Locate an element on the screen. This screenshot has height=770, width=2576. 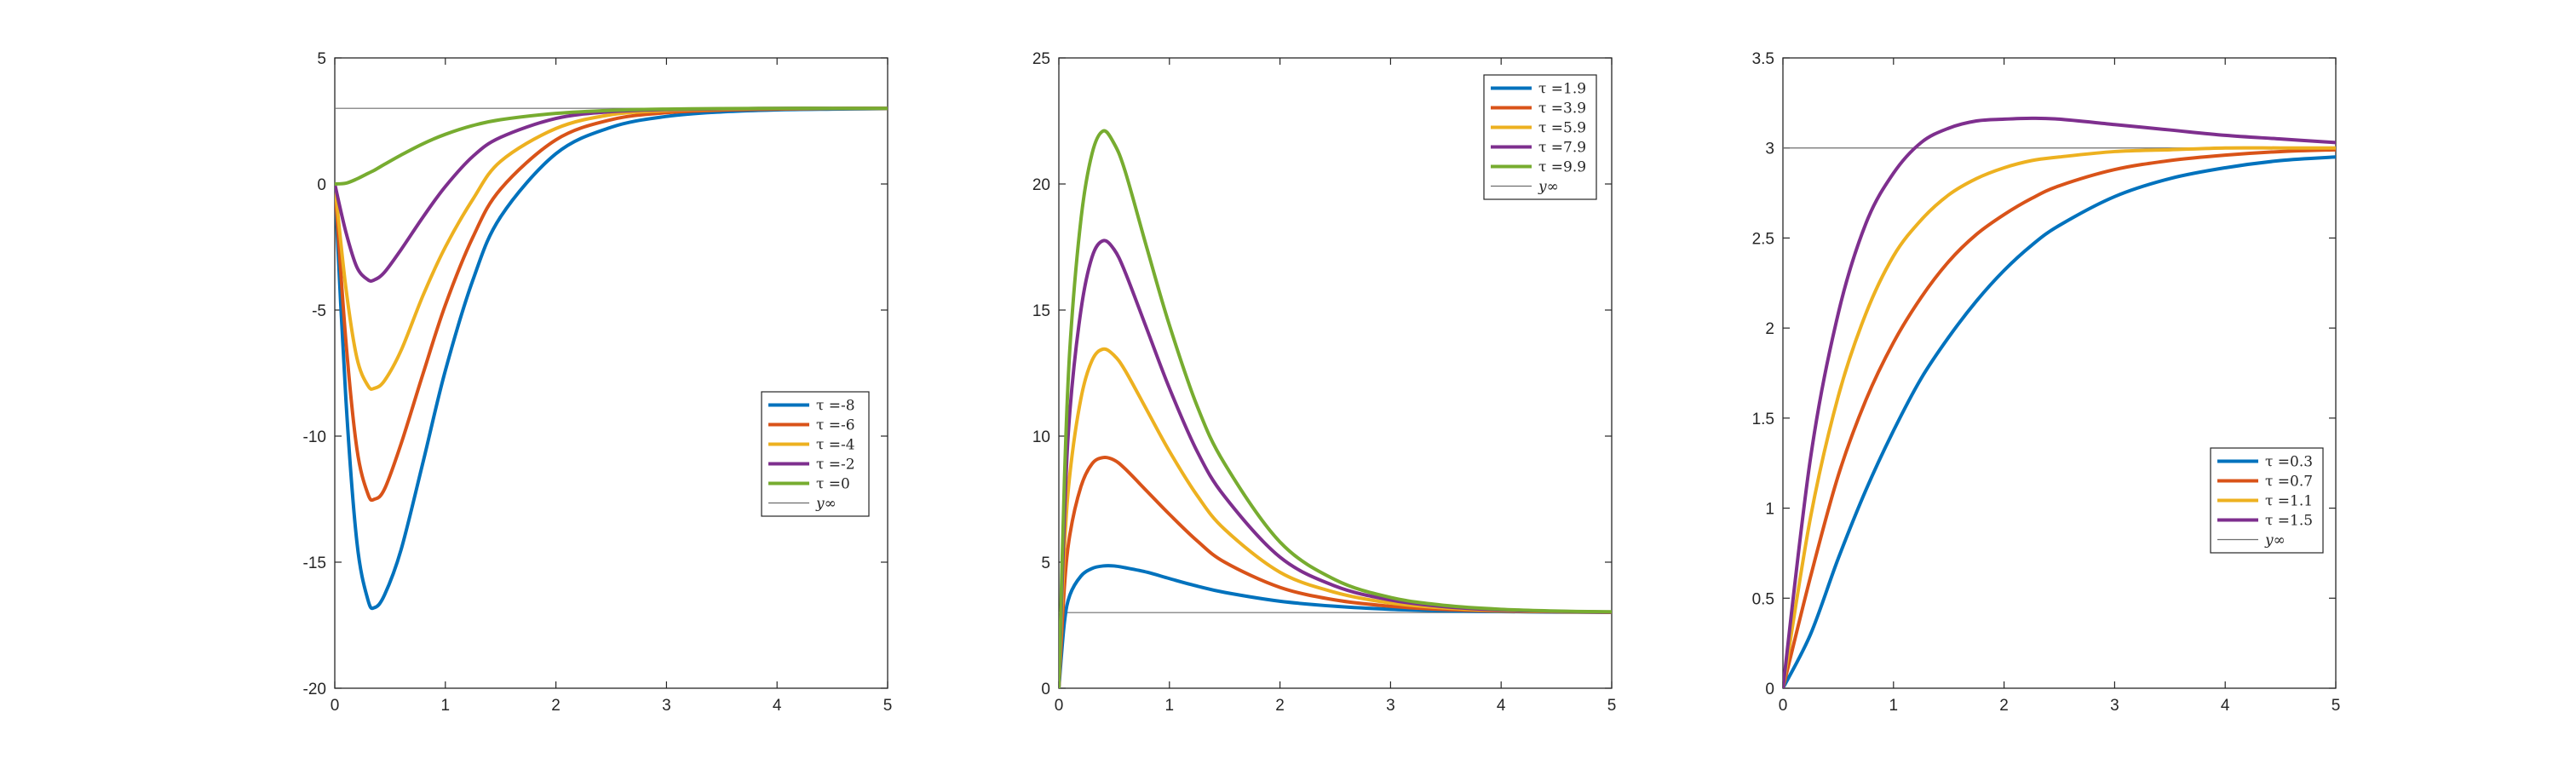
y-tick-label: 0.5 is located at coordinates (1763, 599).